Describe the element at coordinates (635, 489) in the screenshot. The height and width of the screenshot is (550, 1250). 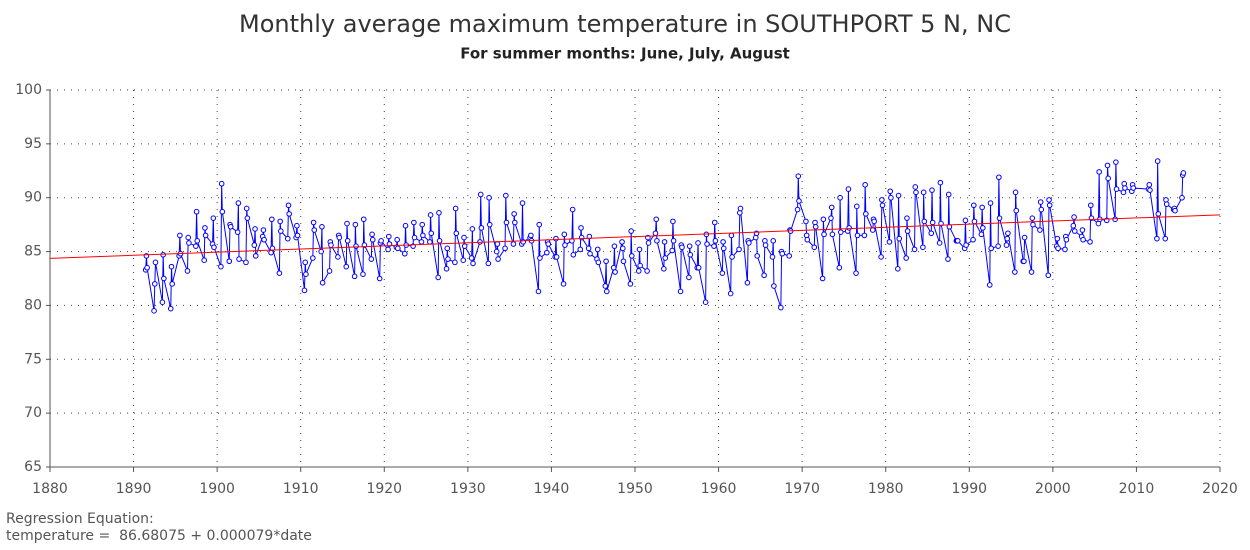
I see `x-tick-label: 1950` at that location.